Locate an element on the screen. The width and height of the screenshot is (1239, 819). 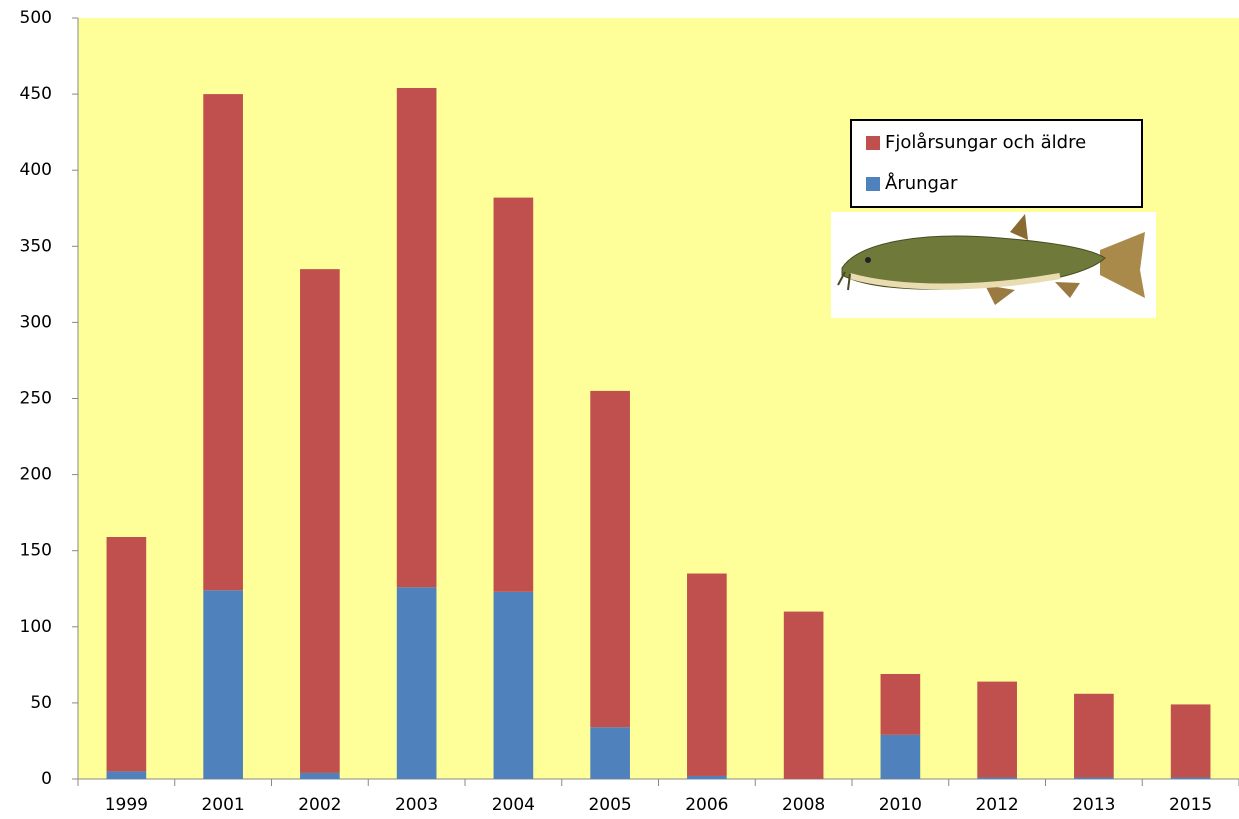
x-tick-label: 2015 is located at coordinates (1190, 805).